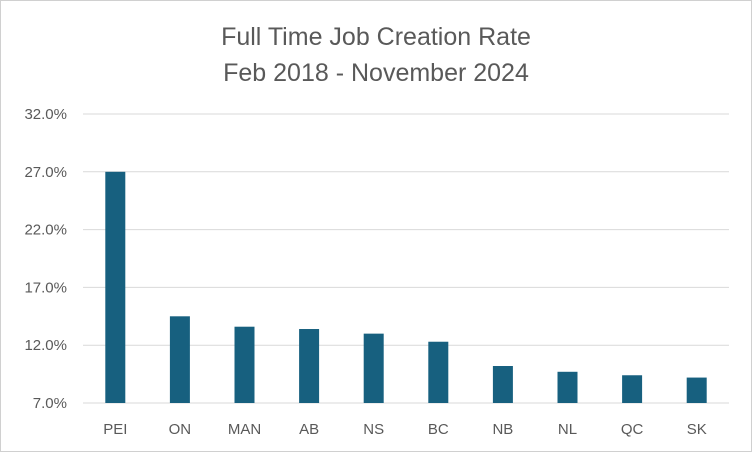  What do you see at coordinates (405, 429) in the screenshot?
I see `x-axis-tick-labels: PEI ON MAN AB NS BC NB NL QC SK` at bounding box center [405, 429].